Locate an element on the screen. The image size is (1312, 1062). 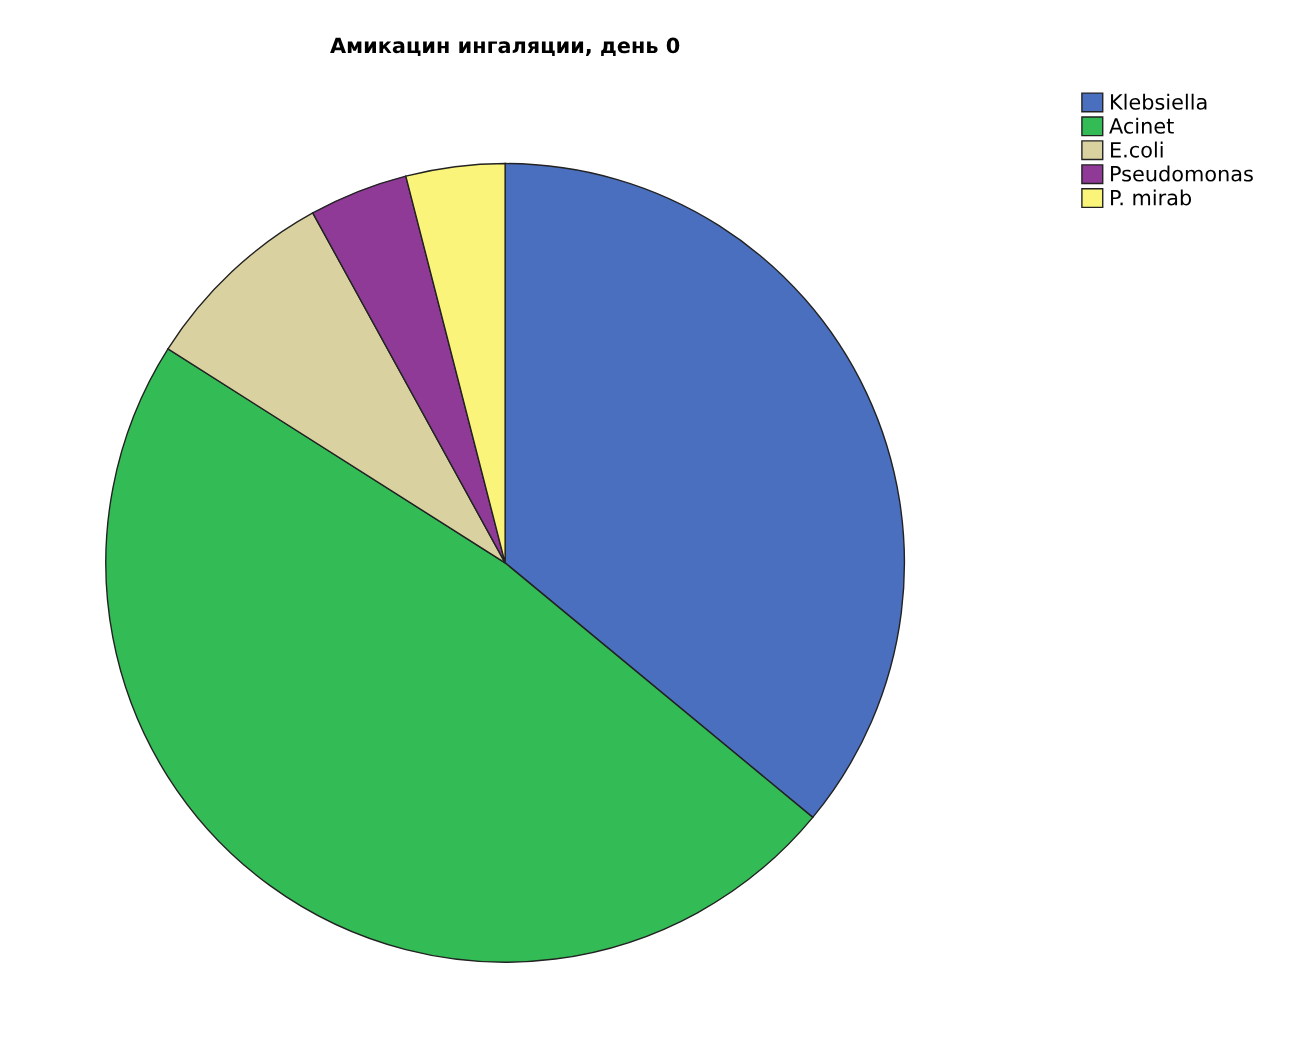
legend-label: Pseudomonas is located at coordinates (1182, 173).